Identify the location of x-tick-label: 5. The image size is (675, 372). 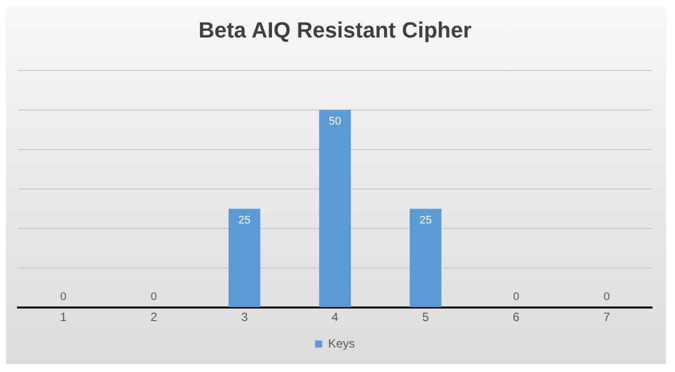
(426, 317).